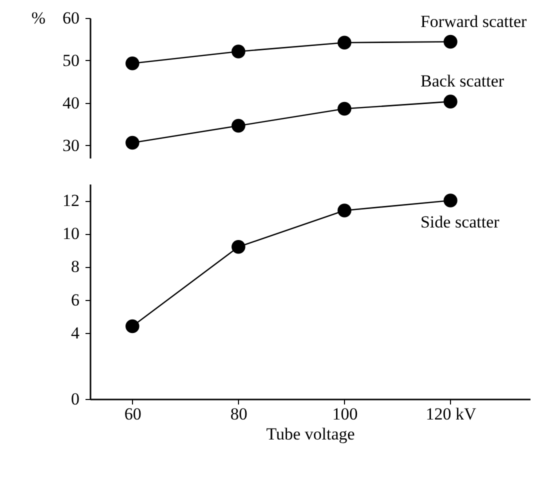 The height and width of the screenshot is (485, 555). Describe the element at coordinates (75, 332) in the screenshot. I see `y-tick-label: 4` at that location.